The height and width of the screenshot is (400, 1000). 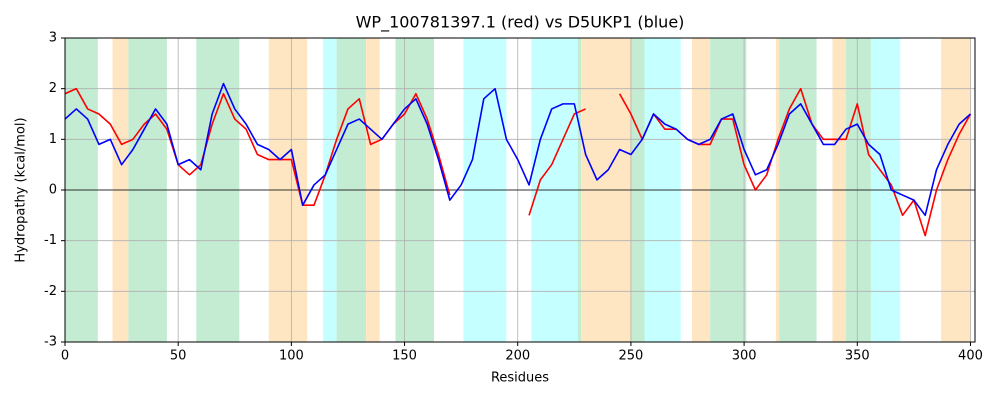 What do you see at coordinates (520, 378) in the screenshot?
I see `x-axis-label: Residues` at bounding box center [520, 378].